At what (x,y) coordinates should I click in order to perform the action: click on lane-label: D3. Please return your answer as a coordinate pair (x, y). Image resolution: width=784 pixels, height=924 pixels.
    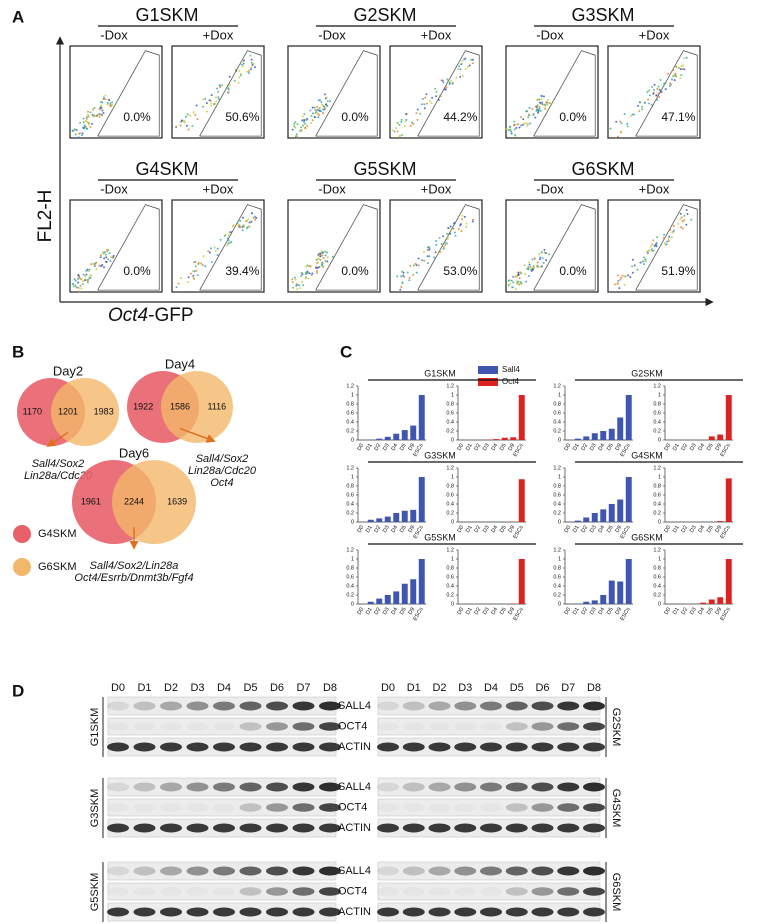
    Looking at the image, I should click on (465, 688).